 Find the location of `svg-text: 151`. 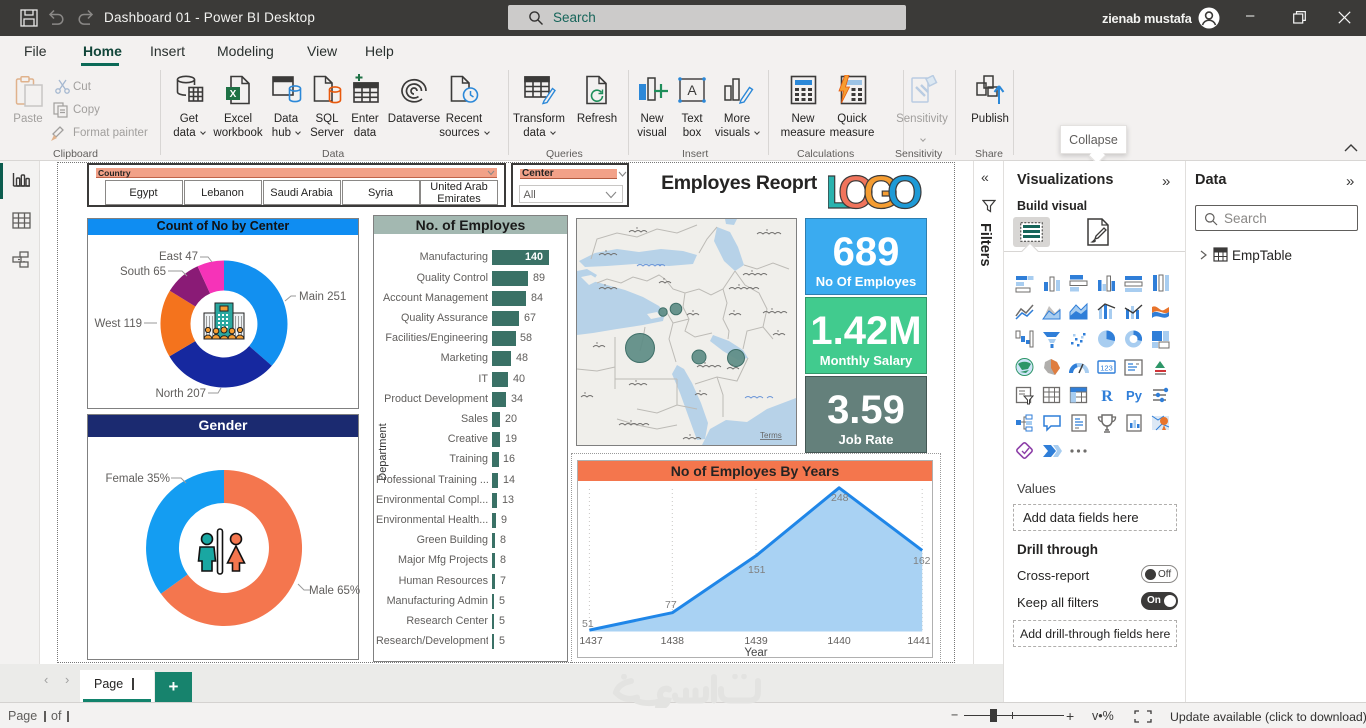

svg-text: 151 is located at coordinates (757, 570).